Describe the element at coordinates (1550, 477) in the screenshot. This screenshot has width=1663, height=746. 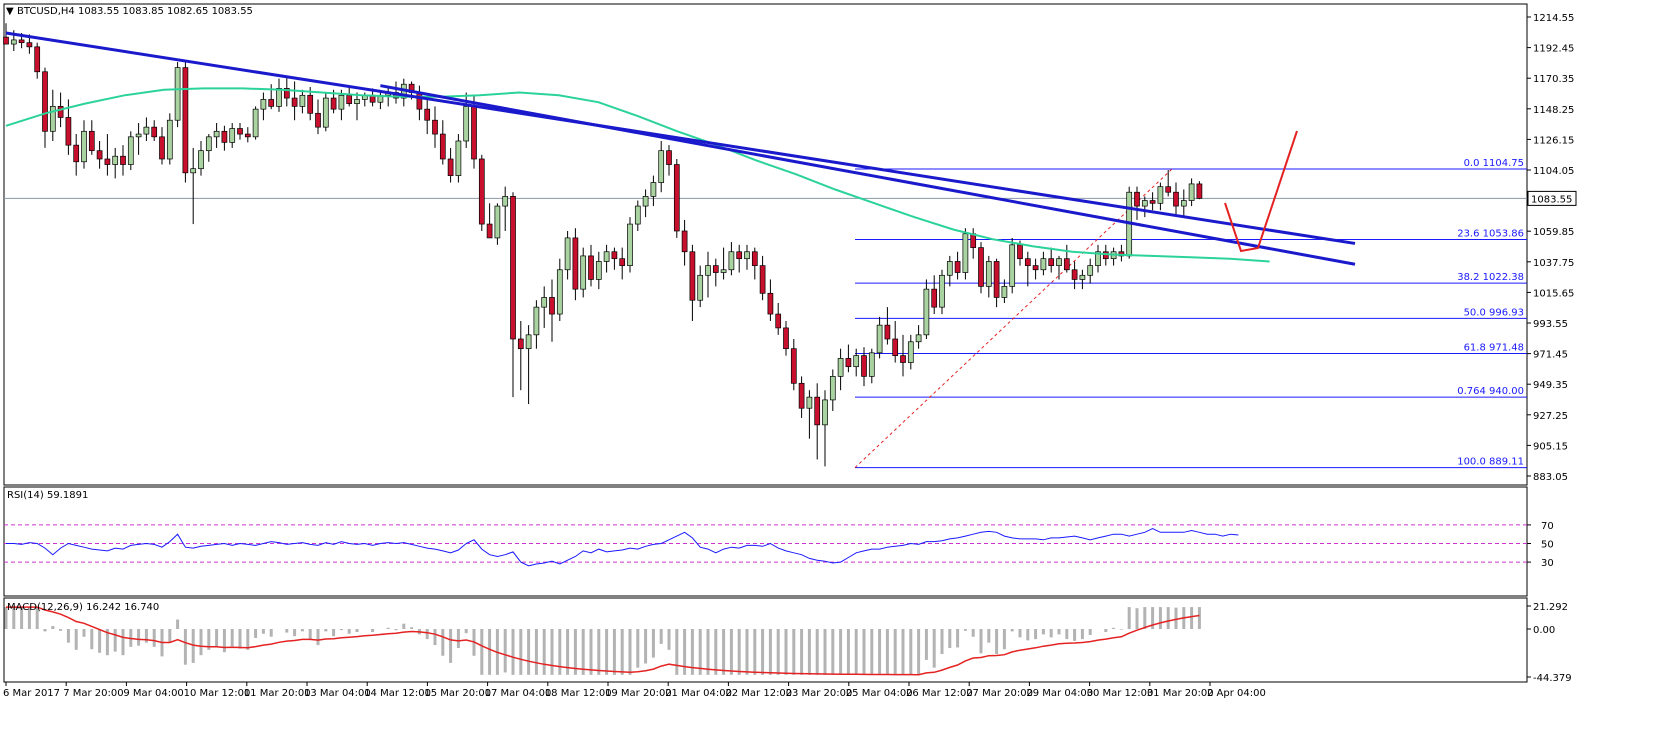
I see `price-tick-label: 883.05` at that location.